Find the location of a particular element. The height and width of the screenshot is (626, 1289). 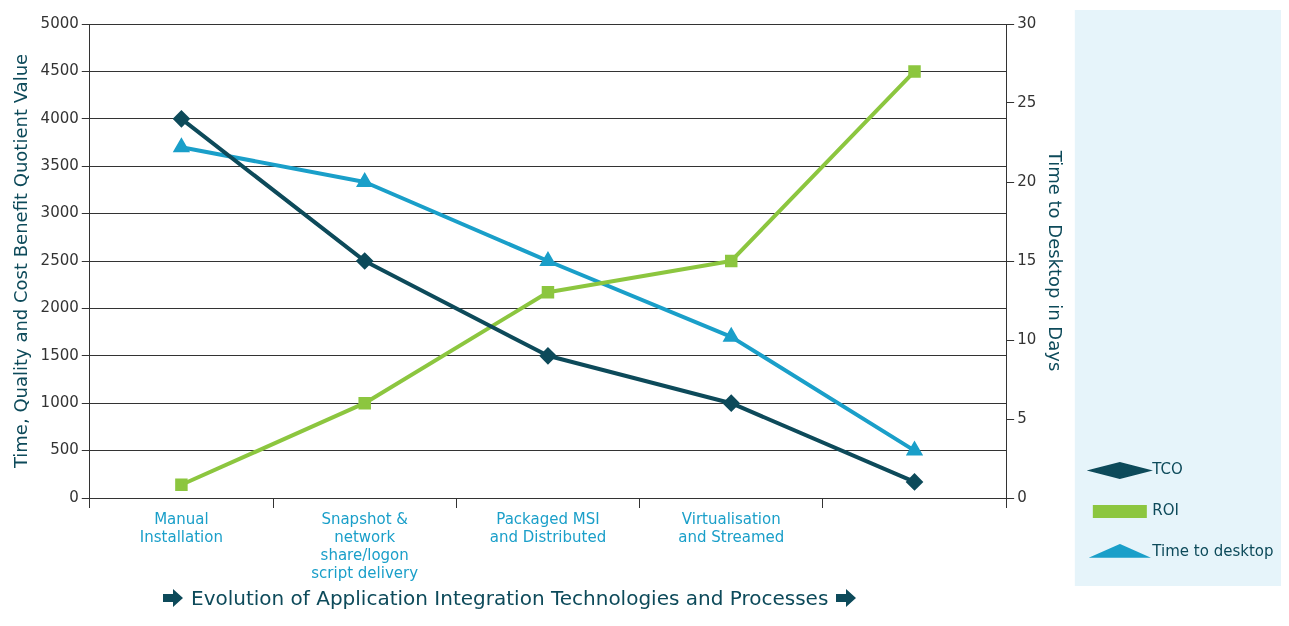

y-tick-label: 1500 is located at coordinates (59, 354).